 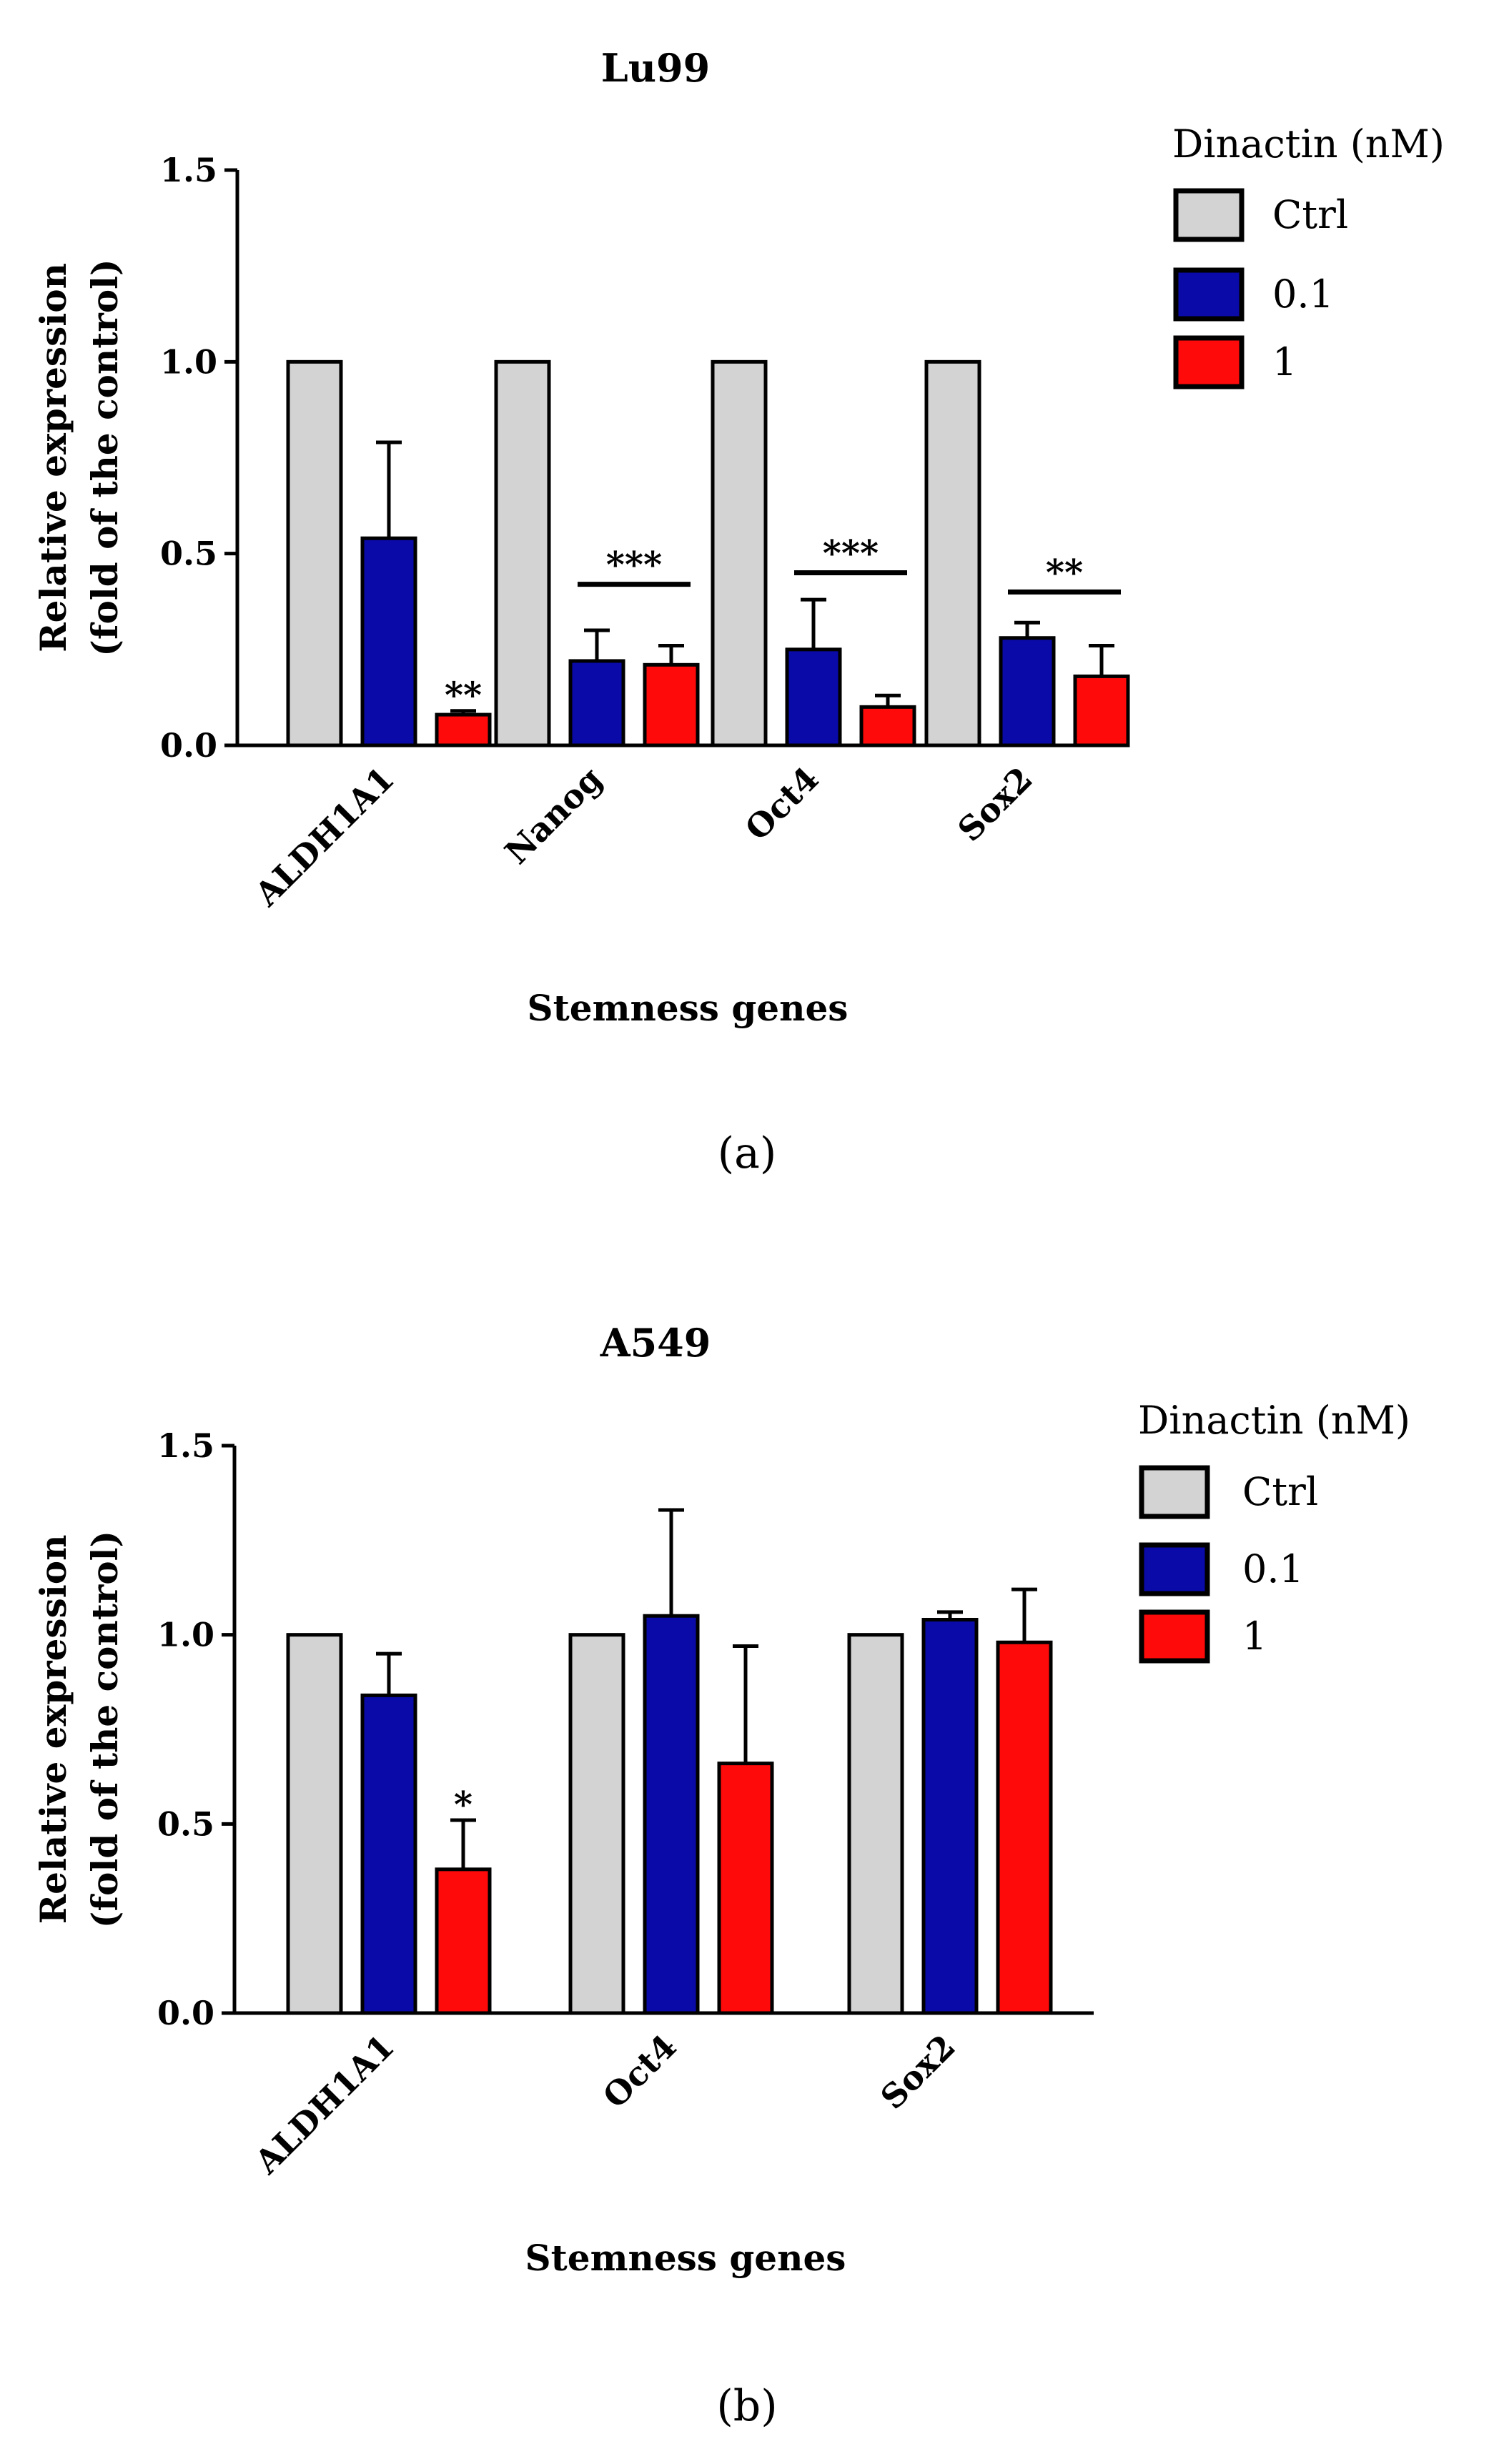 I want to click on chart-title: Lu99, so click(x=655, y=68).